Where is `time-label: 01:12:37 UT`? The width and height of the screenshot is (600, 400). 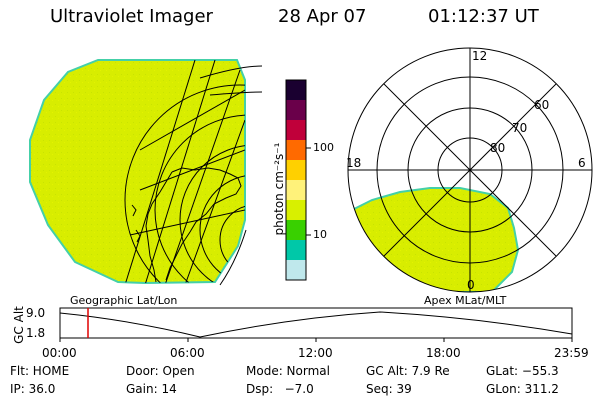 time-label: 01:12:37 UT is located at coordinates (483, 16).